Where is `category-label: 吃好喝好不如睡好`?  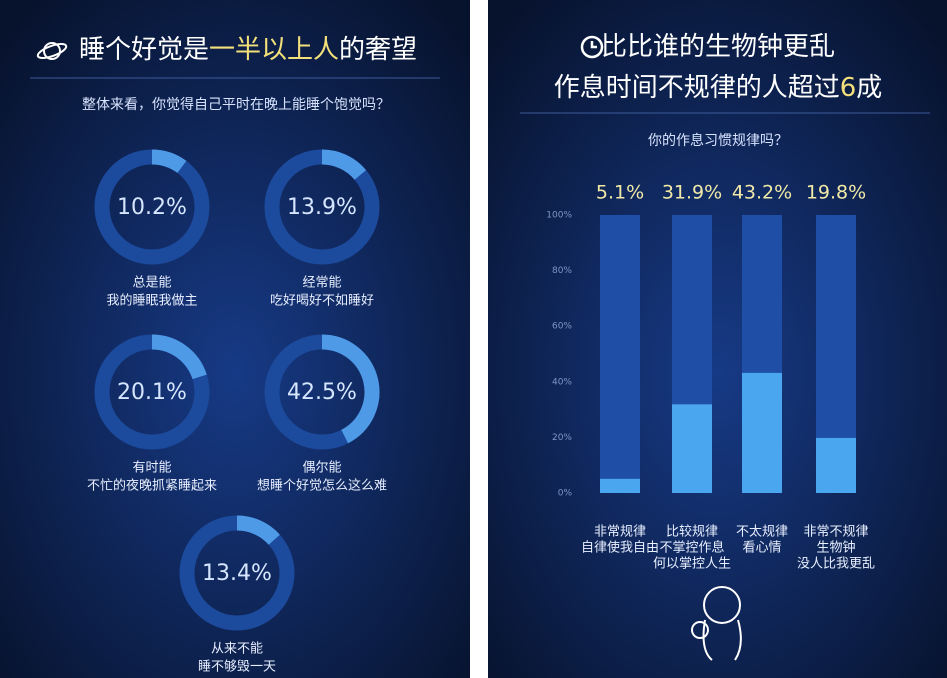
category-label: 吃好喝好不如睡好 is located at coordinates (322, 301).